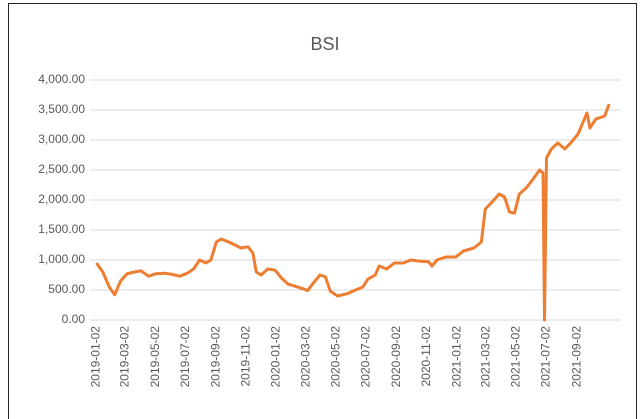  I want to click on x-tick-label: 2020-01-02, so click(276, 357).